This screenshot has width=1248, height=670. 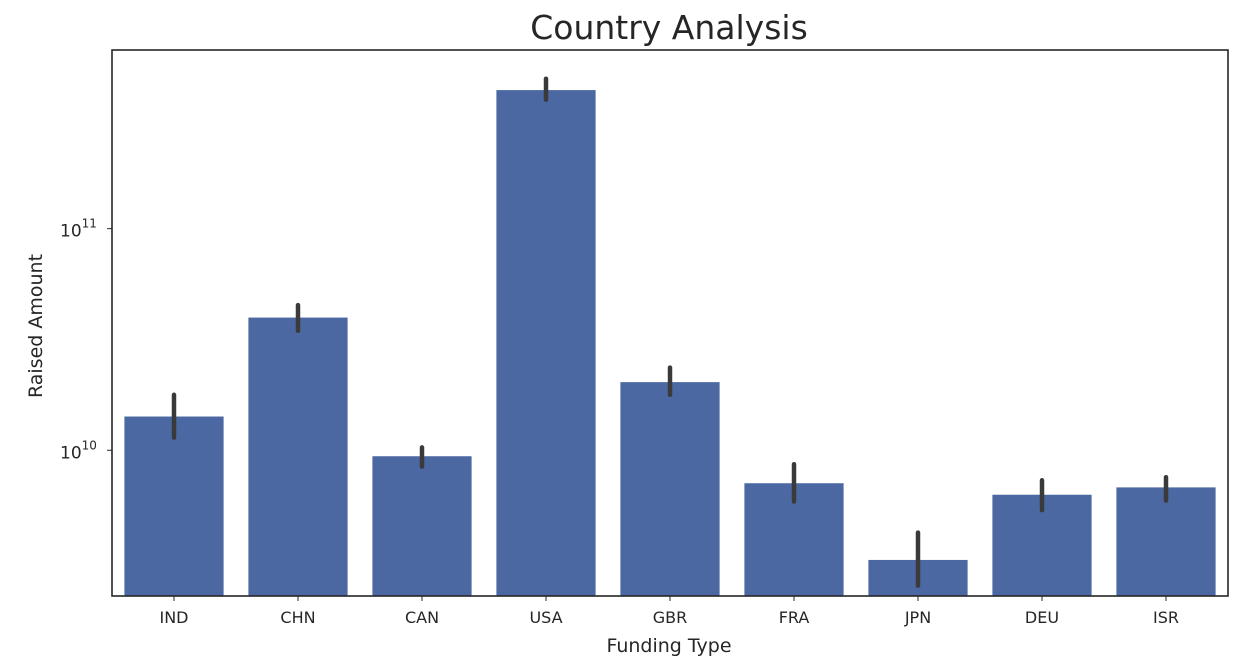 I want to click on x-tick-label-isr: ISR, so click(x=1166, y=617).